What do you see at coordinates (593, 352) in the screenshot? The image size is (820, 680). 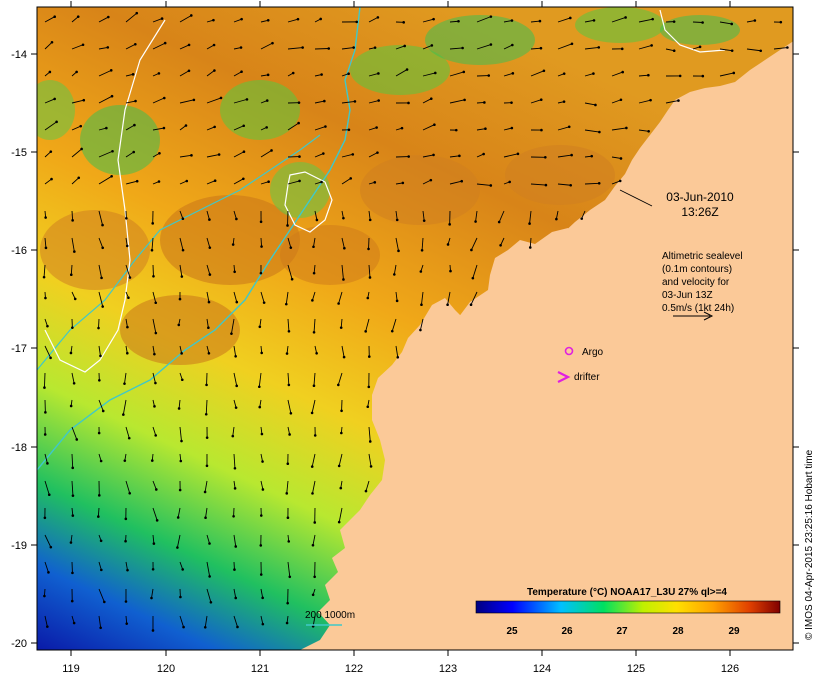 I see `argo-label: Argo` at bounding box center [593, 352].